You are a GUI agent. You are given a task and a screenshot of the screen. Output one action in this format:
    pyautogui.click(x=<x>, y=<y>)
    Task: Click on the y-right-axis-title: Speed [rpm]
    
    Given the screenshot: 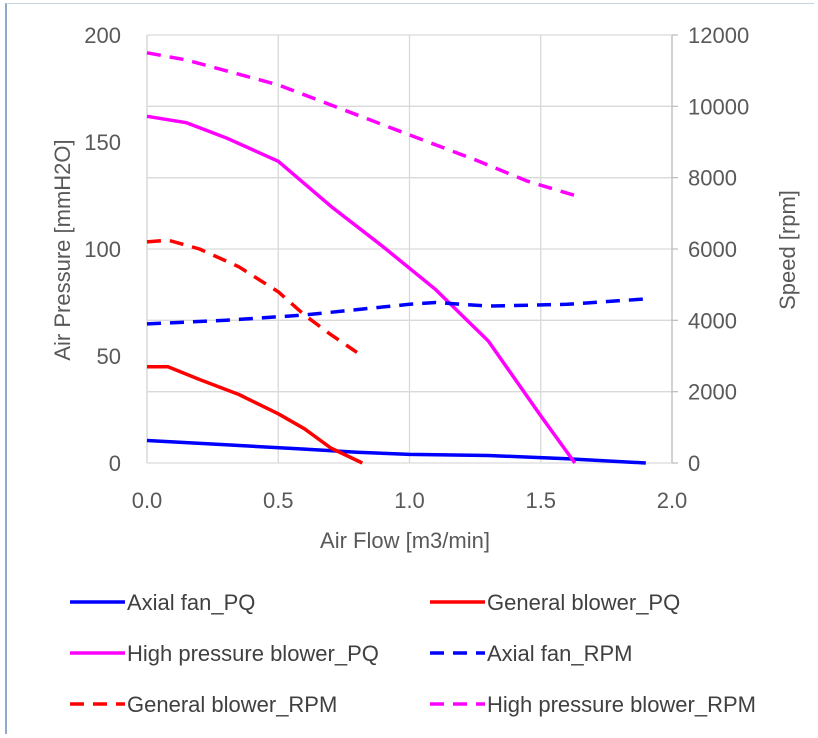 What is the action you would take?
    pyautogui.click(x=787, y=250)
    